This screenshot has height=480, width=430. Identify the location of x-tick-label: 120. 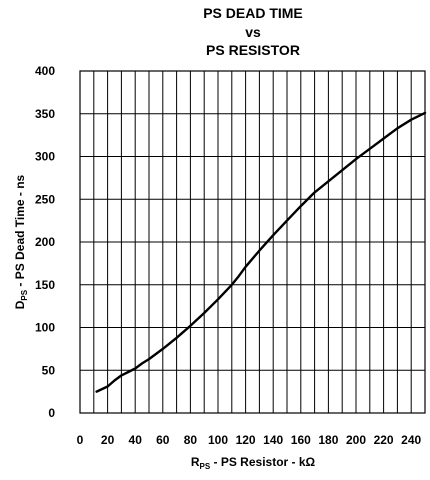
(246, 440).